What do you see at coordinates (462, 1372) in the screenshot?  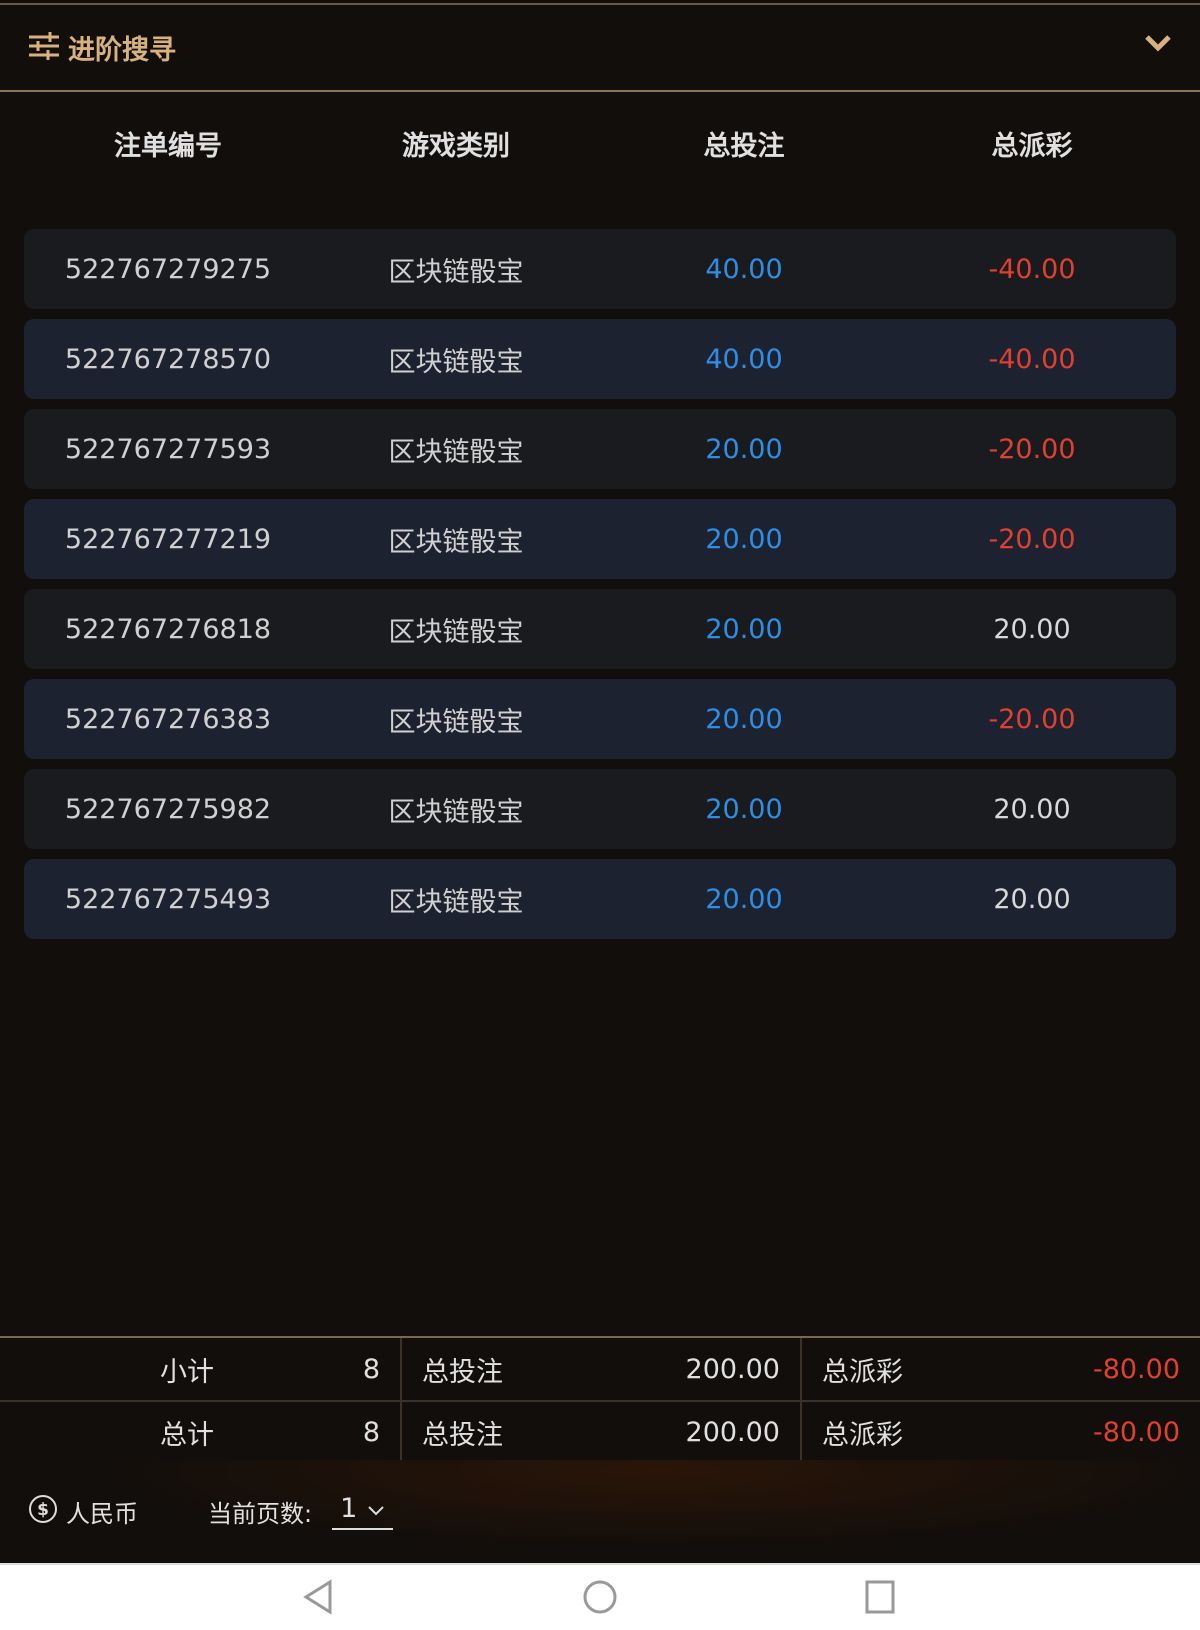 I see `subtotal-bet-label: 总投注` at bounding box center [462, 1372].